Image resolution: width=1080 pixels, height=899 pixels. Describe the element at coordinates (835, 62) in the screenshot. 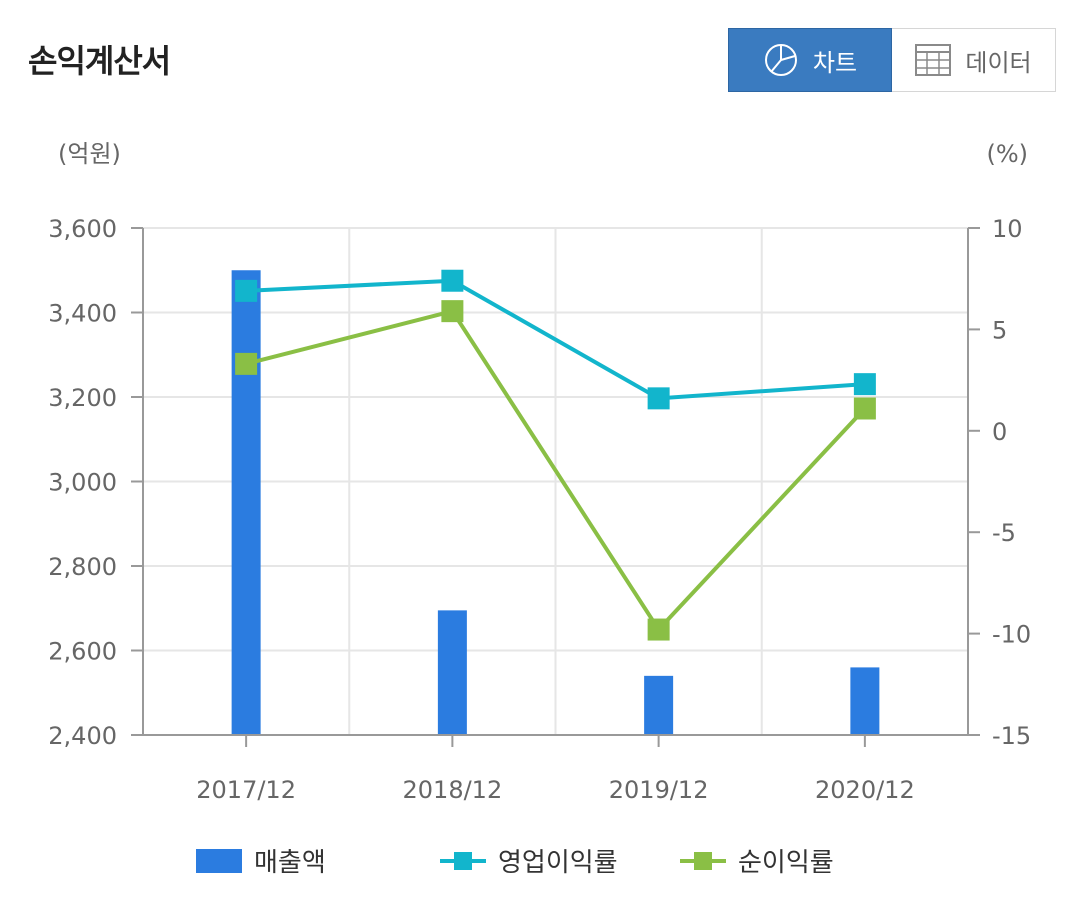

I see `chart-view-label: 차트` at that location.